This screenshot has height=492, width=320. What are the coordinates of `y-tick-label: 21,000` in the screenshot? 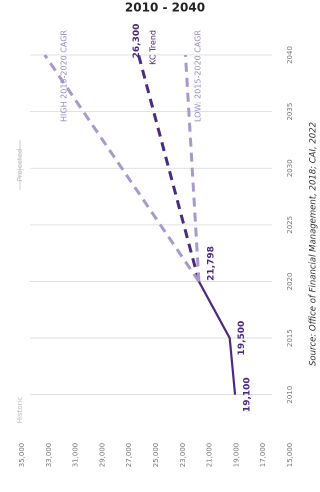 It's located at (210, 455).